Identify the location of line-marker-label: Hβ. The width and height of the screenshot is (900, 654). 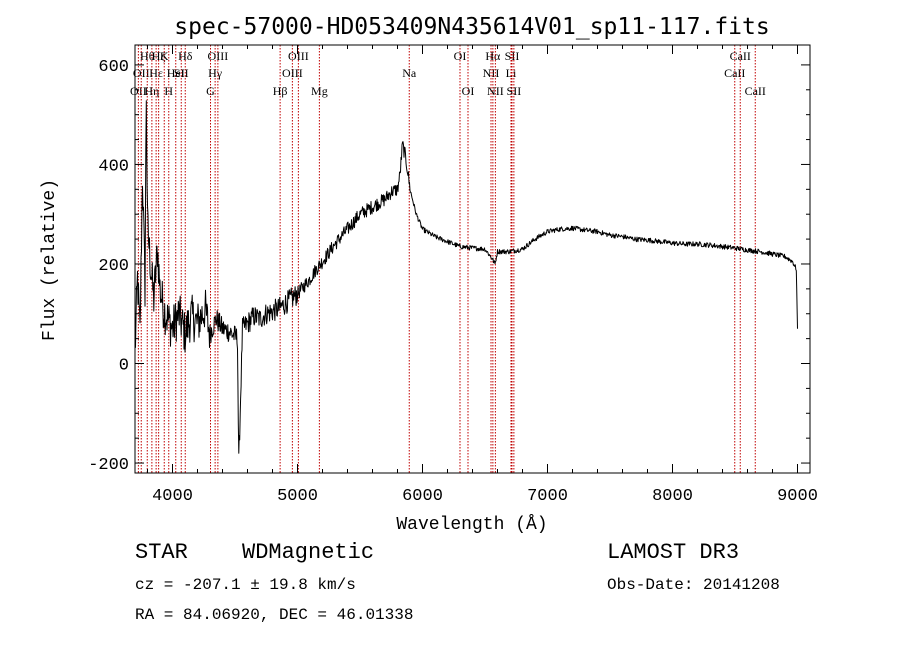
(280, 91).